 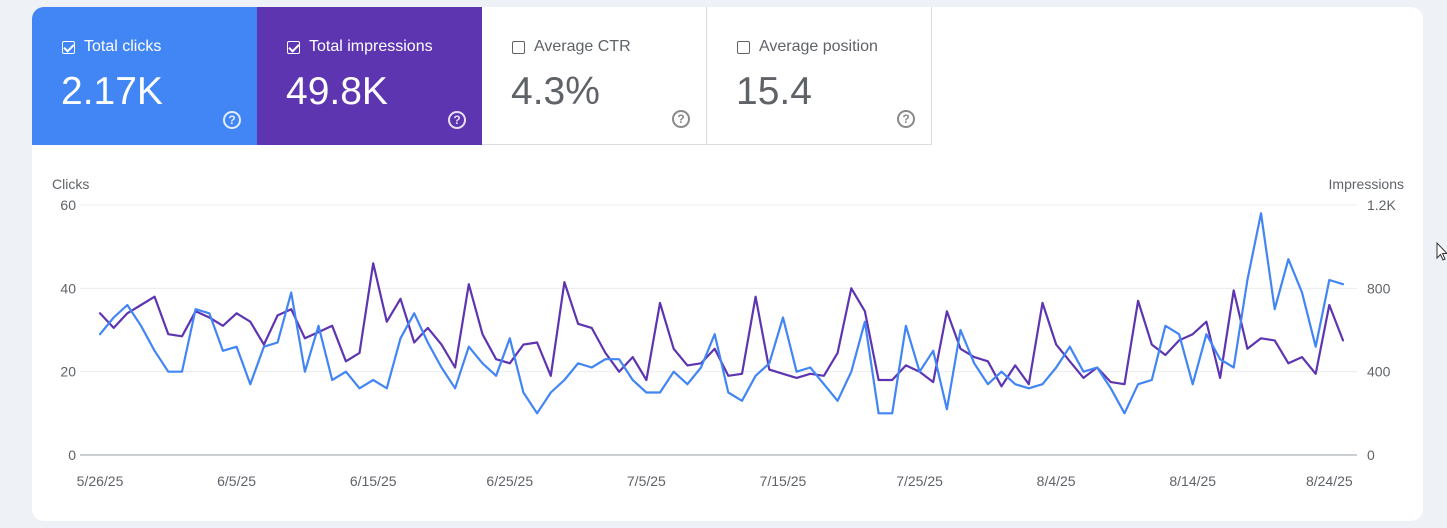 What do you see at coordinates (646, 481) in the screenshot?
I see `x-tick-label: 7/5/25` at bounding box center [646, 481].